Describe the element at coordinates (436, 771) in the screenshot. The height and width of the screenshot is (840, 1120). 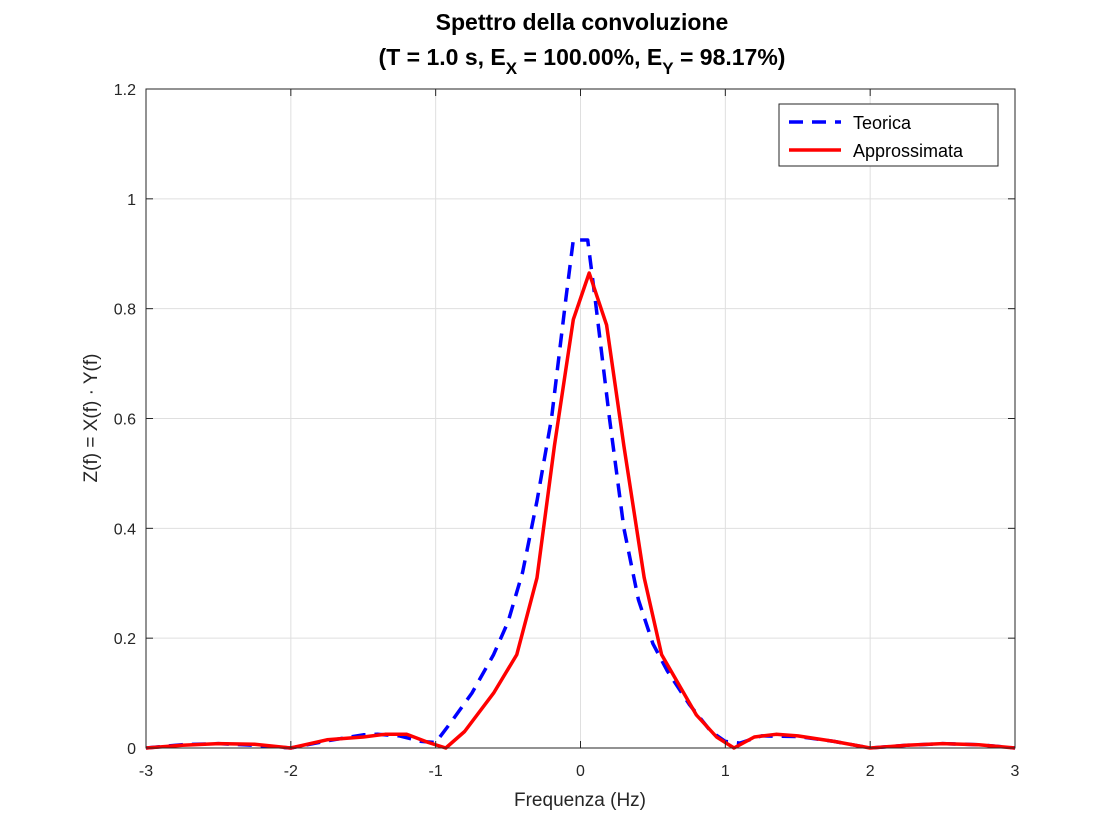
I see `x-tick-label: -1` at that location.